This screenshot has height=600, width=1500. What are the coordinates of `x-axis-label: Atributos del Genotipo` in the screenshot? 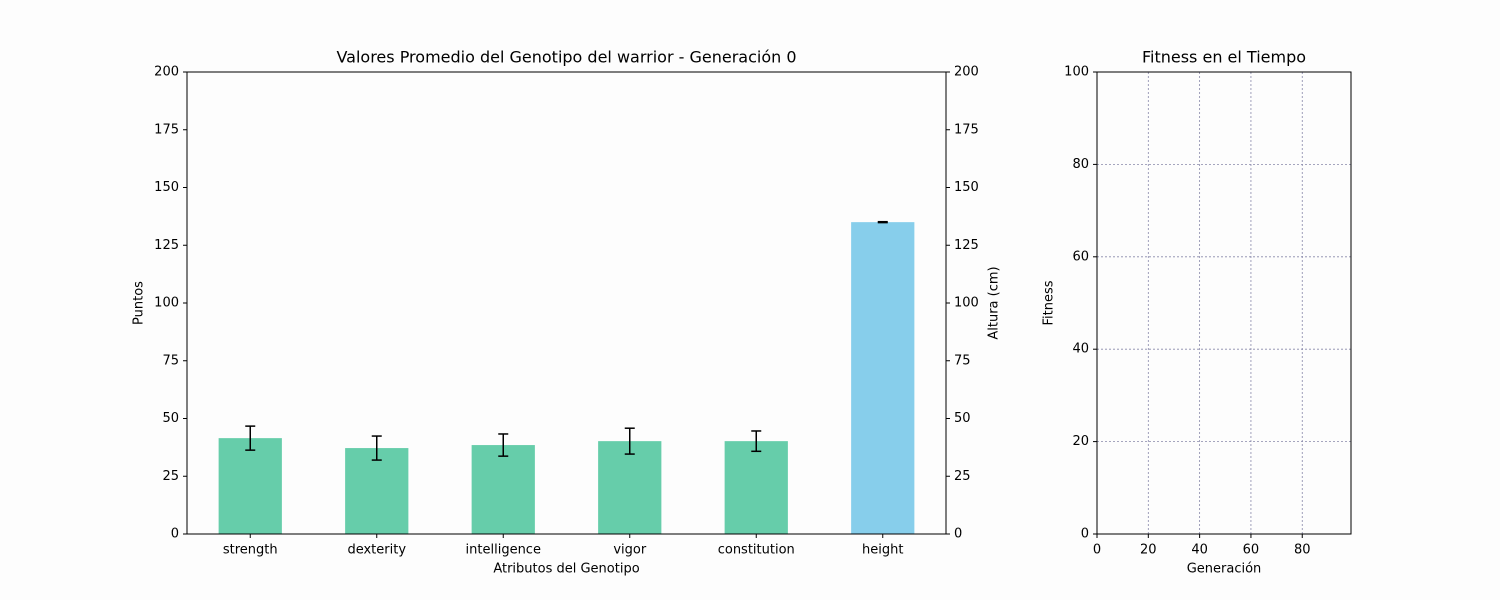 It's located at (566, 569).